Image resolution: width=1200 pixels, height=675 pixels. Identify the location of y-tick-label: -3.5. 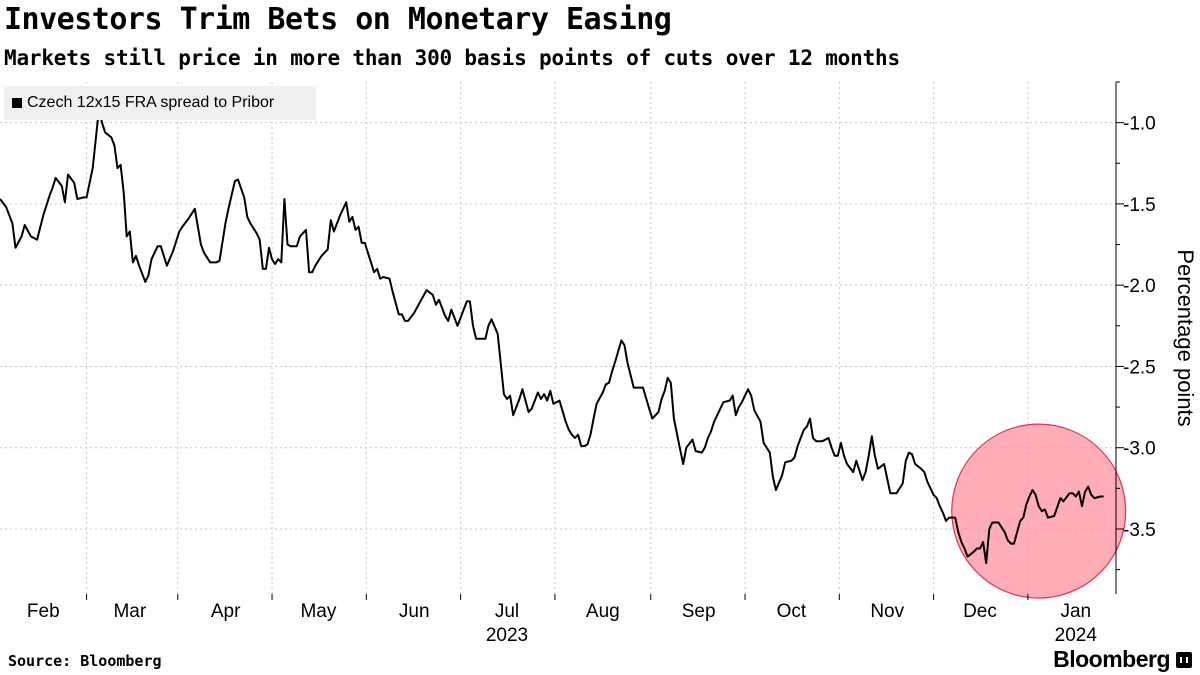
(1139, 530).